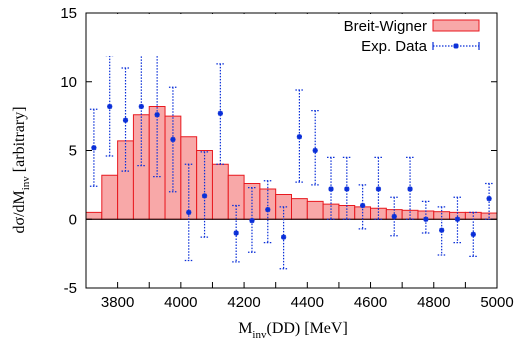 Image resolution: width=524 pixels, height=348 pixels. Describe the element at coordinates (117, 302) in the screenshot. I see `x-tick-label: 3800` at that location.